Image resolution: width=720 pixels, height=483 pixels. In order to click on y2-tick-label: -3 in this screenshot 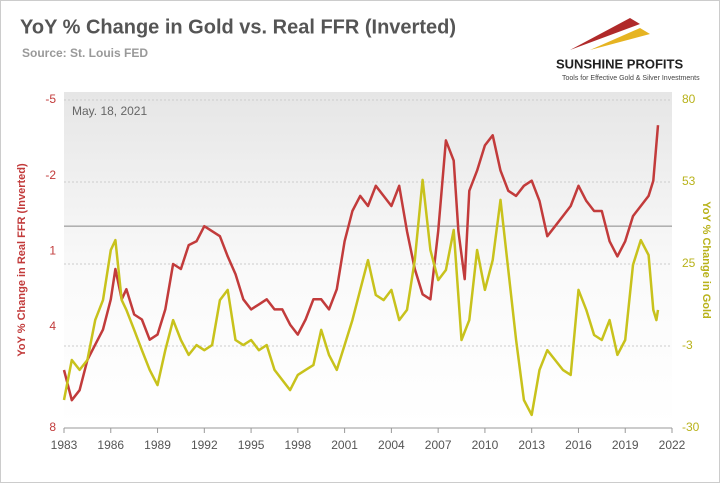, I will do `click(687, 345)`.